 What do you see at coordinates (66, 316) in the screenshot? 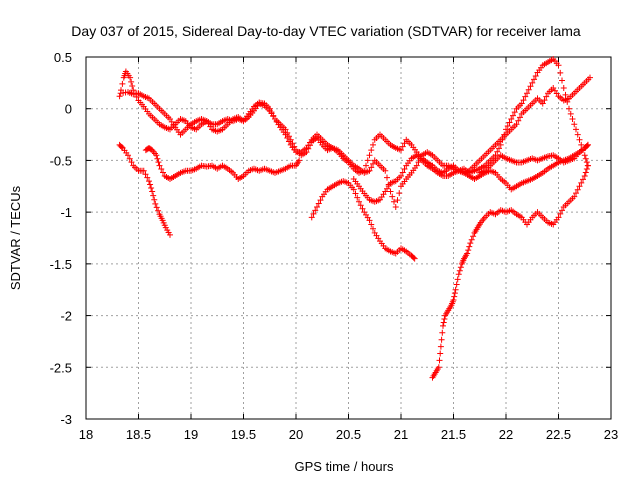
I see `y-tick-label: -2` at bounding box center [66, 316].